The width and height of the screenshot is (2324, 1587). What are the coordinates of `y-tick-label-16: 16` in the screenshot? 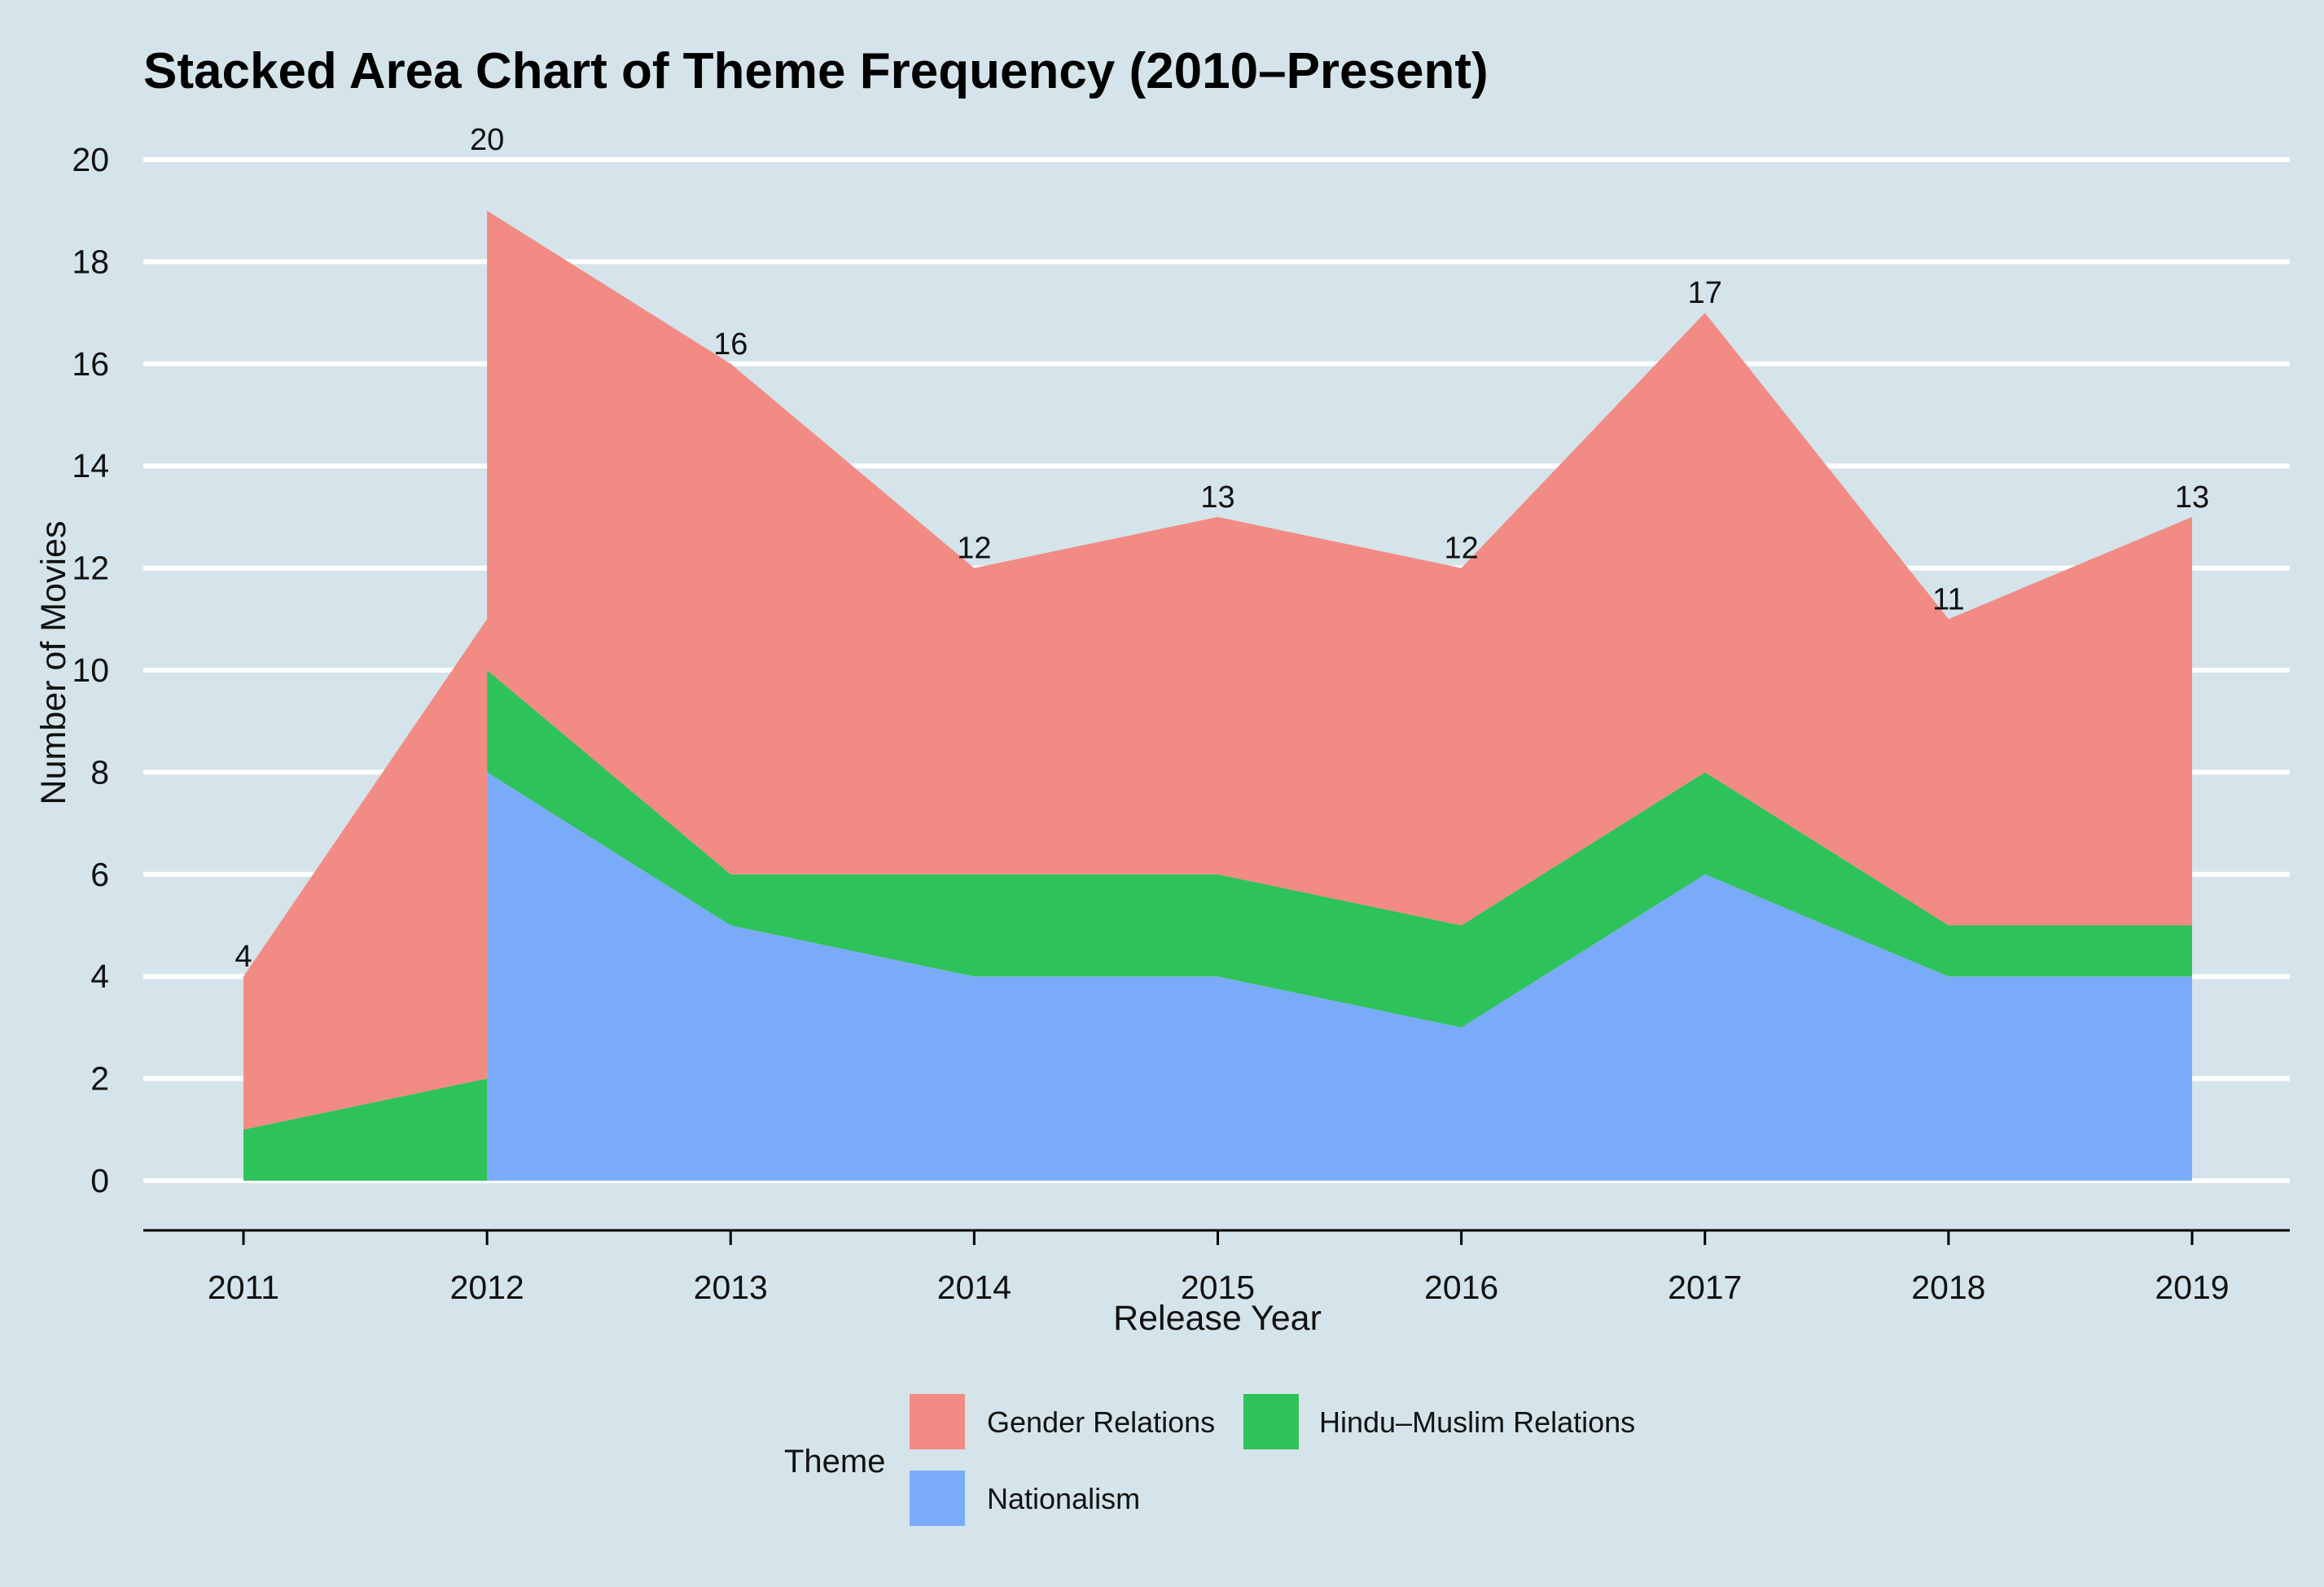 It's located at (90, 364).